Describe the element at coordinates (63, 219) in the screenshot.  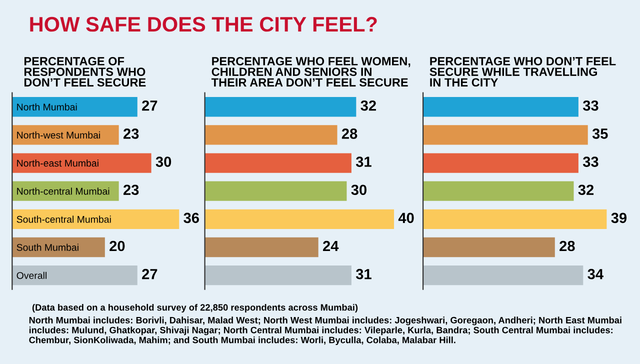
I see `y-tick-label: South-central Mumbai` at that location.